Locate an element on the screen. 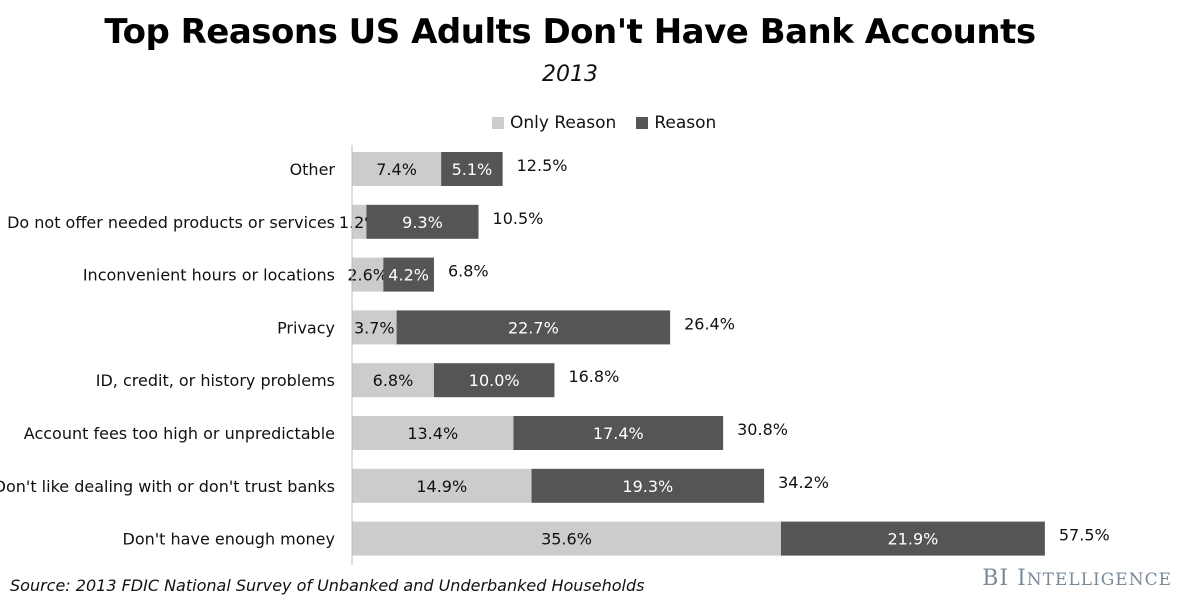 The width and height of the screenshot is (1200, 600). total-label: 12.5% is located at coordinates (542, 165).